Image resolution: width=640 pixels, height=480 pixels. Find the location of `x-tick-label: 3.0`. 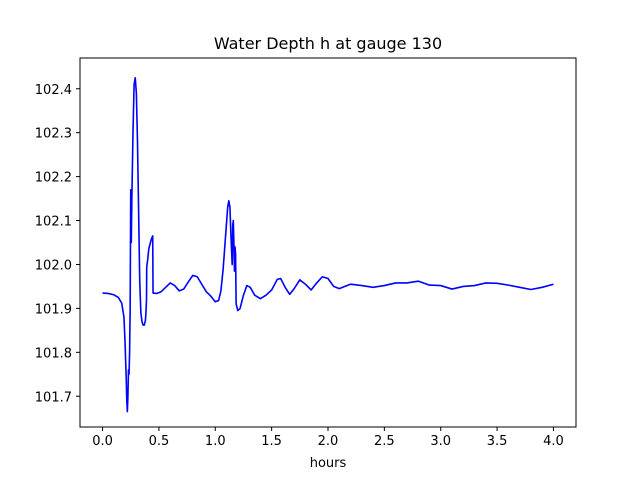

x-tick-label: 3.0 is located at coordinates (440, 441).